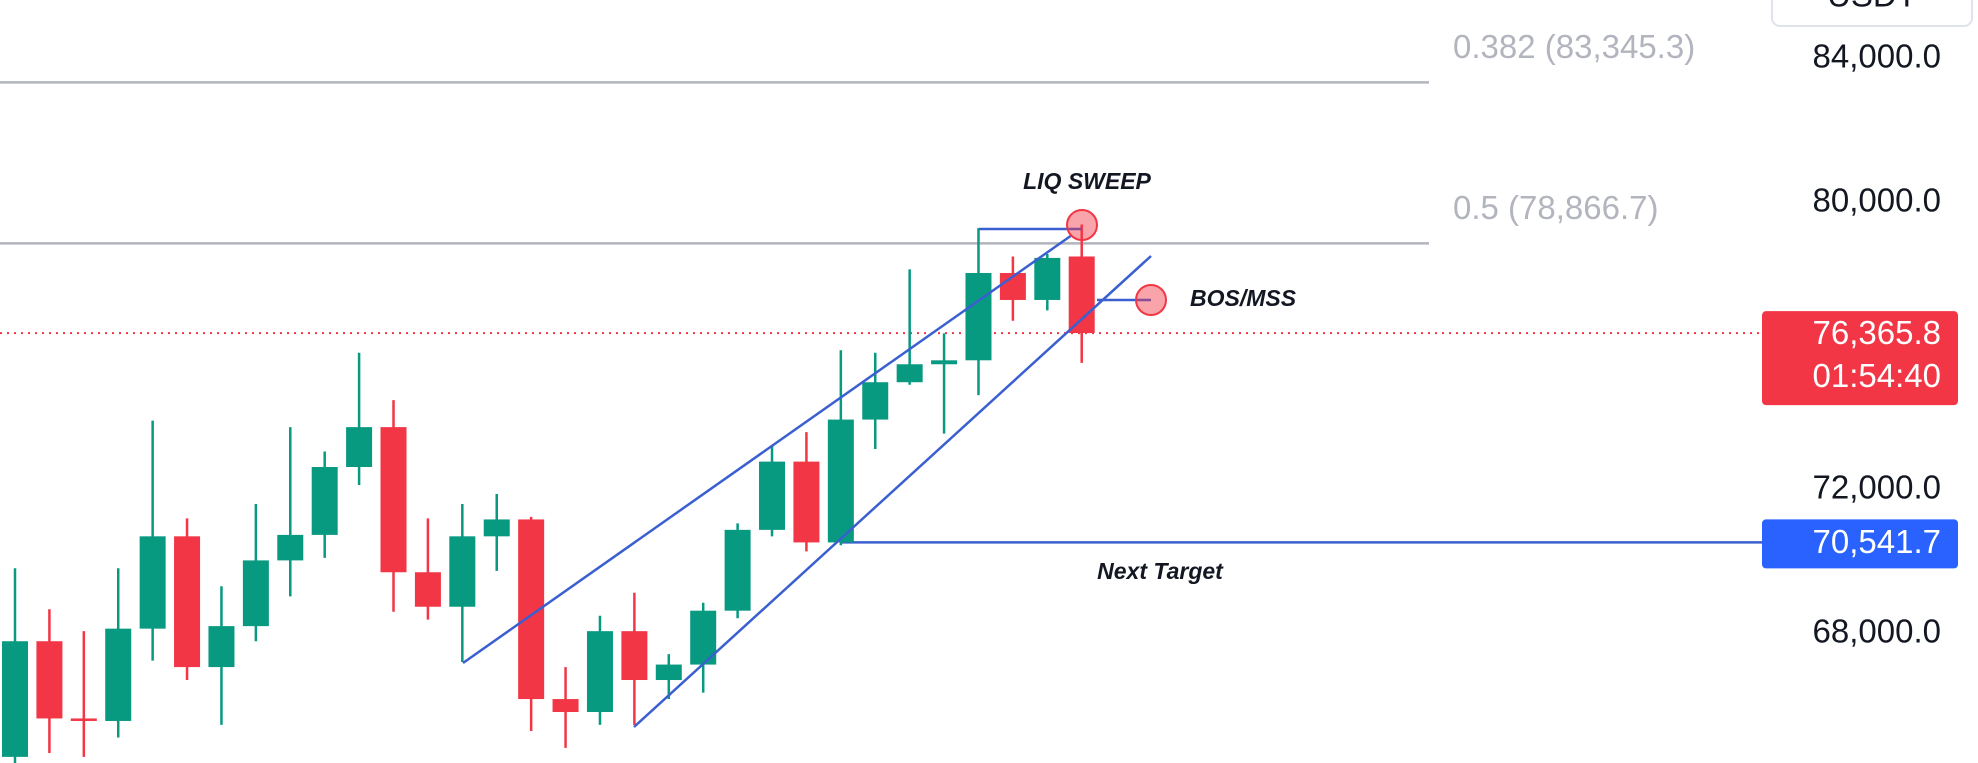 The height and width of the screenshot is (763, 1978). I want to click on annotation: Next Target, so click(1160, 571).